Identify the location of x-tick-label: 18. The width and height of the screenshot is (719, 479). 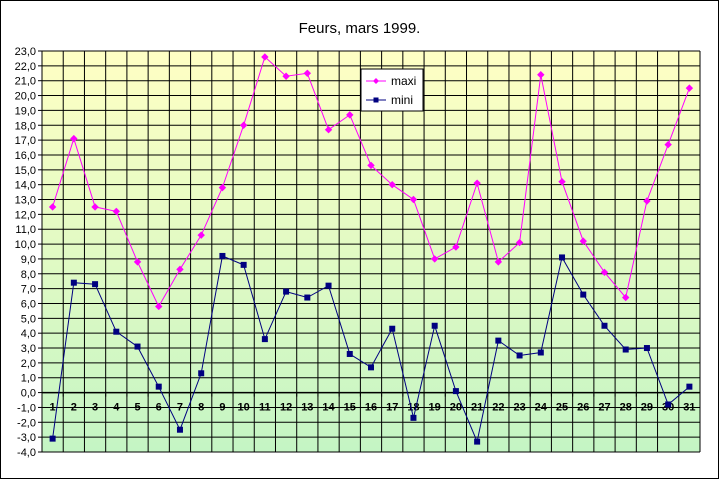
(413, 408).